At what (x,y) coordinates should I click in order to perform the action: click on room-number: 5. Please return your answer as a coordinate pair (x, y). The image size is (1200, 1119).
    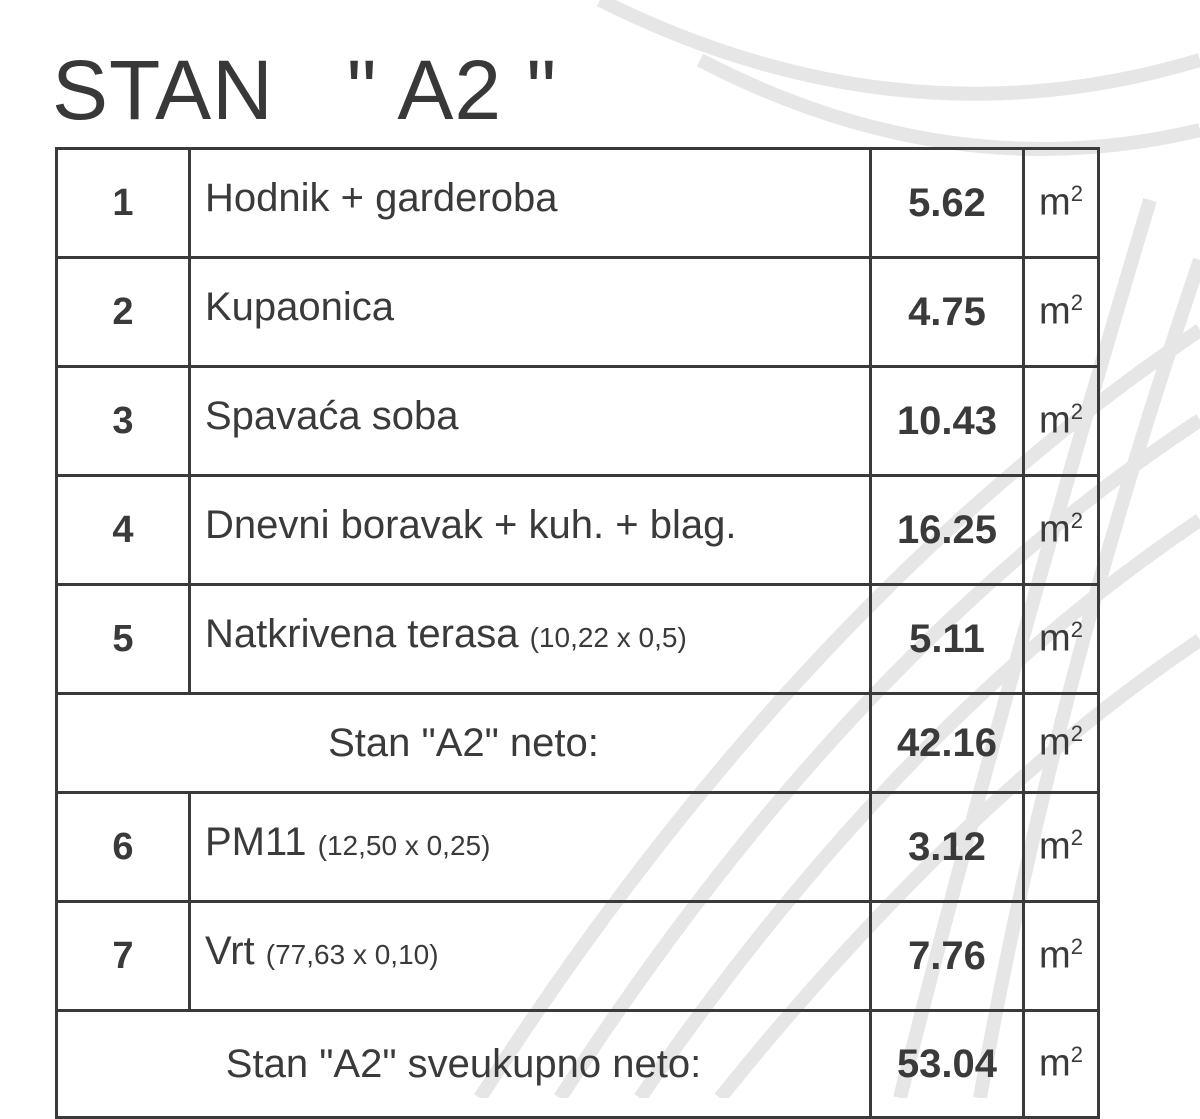
    Looking at the image, I should click on (123, 639).